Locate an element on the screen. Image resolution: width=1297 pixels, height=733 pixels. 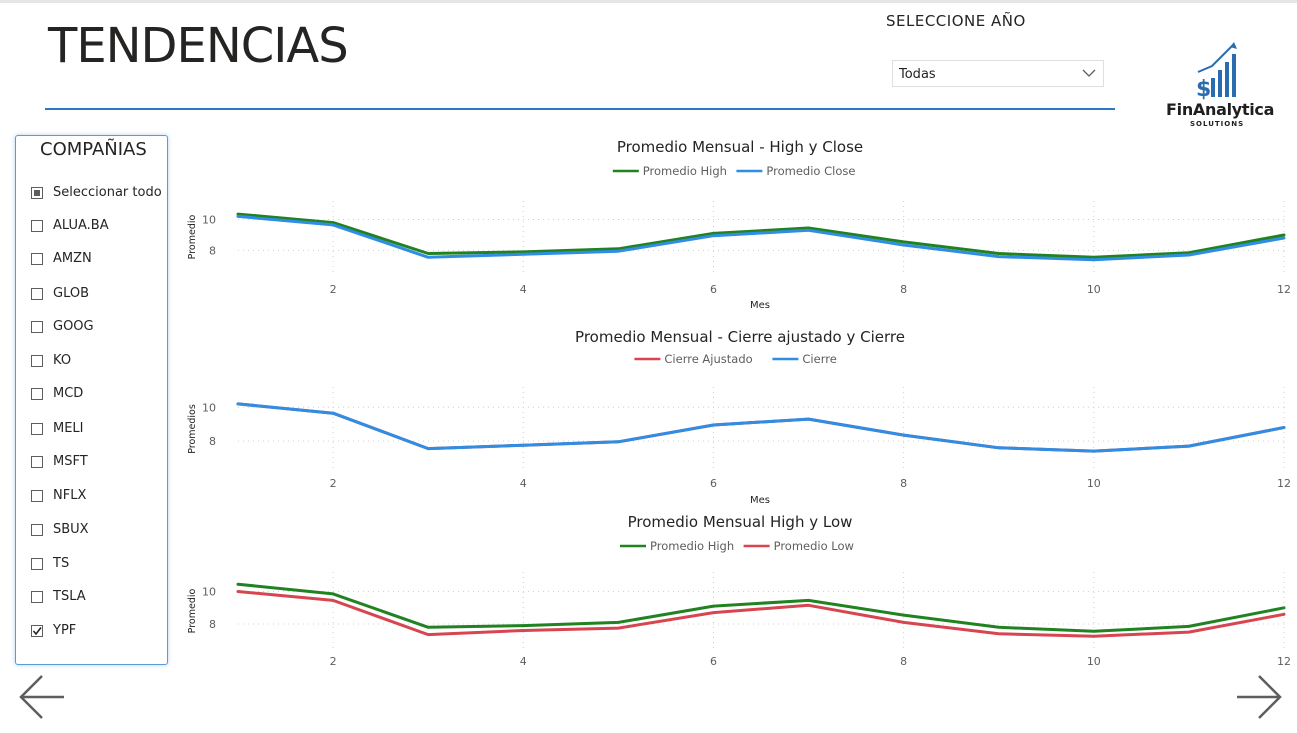
company-logo: $ FinAnalytica SOLUTIONS is located at coordinates (1218, 85).